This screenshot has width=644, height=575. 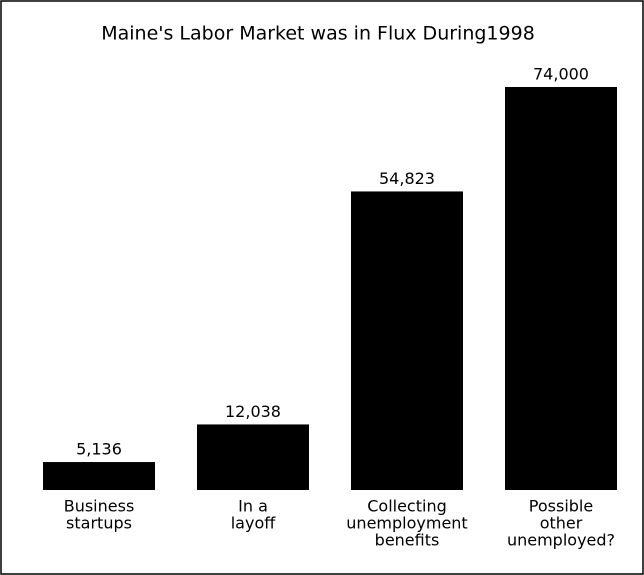 I want to click on value-label: 54,823, so click(x=407, y=178).